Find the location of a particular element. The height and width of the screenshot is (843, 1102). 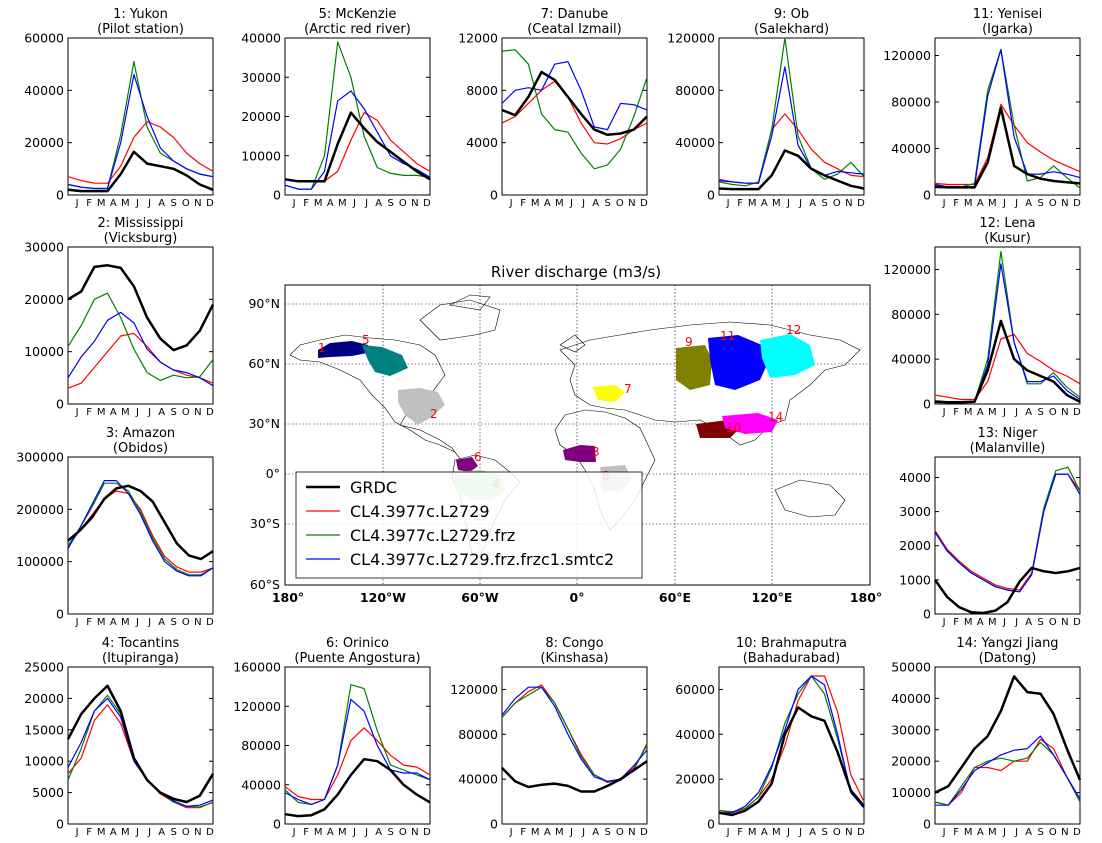

legend-label: CL4.3977c.L2729.frz is located at coordinates (432, 535).